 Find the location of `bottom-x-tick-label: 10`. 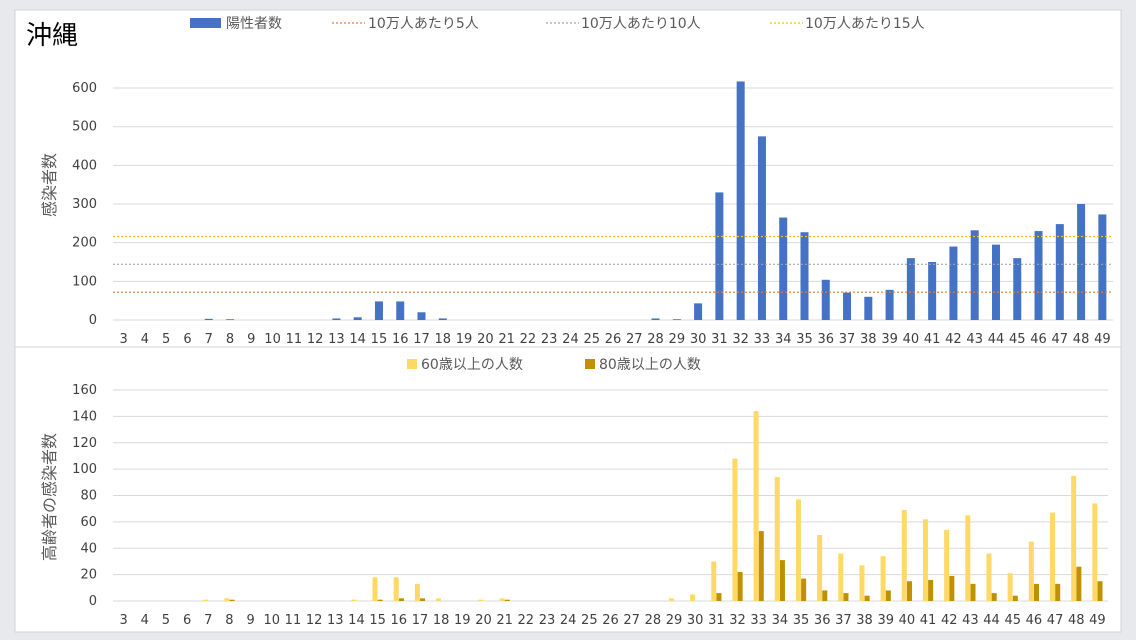

bottom-x-tick-label: 10 is located at coordinates (272, 620).